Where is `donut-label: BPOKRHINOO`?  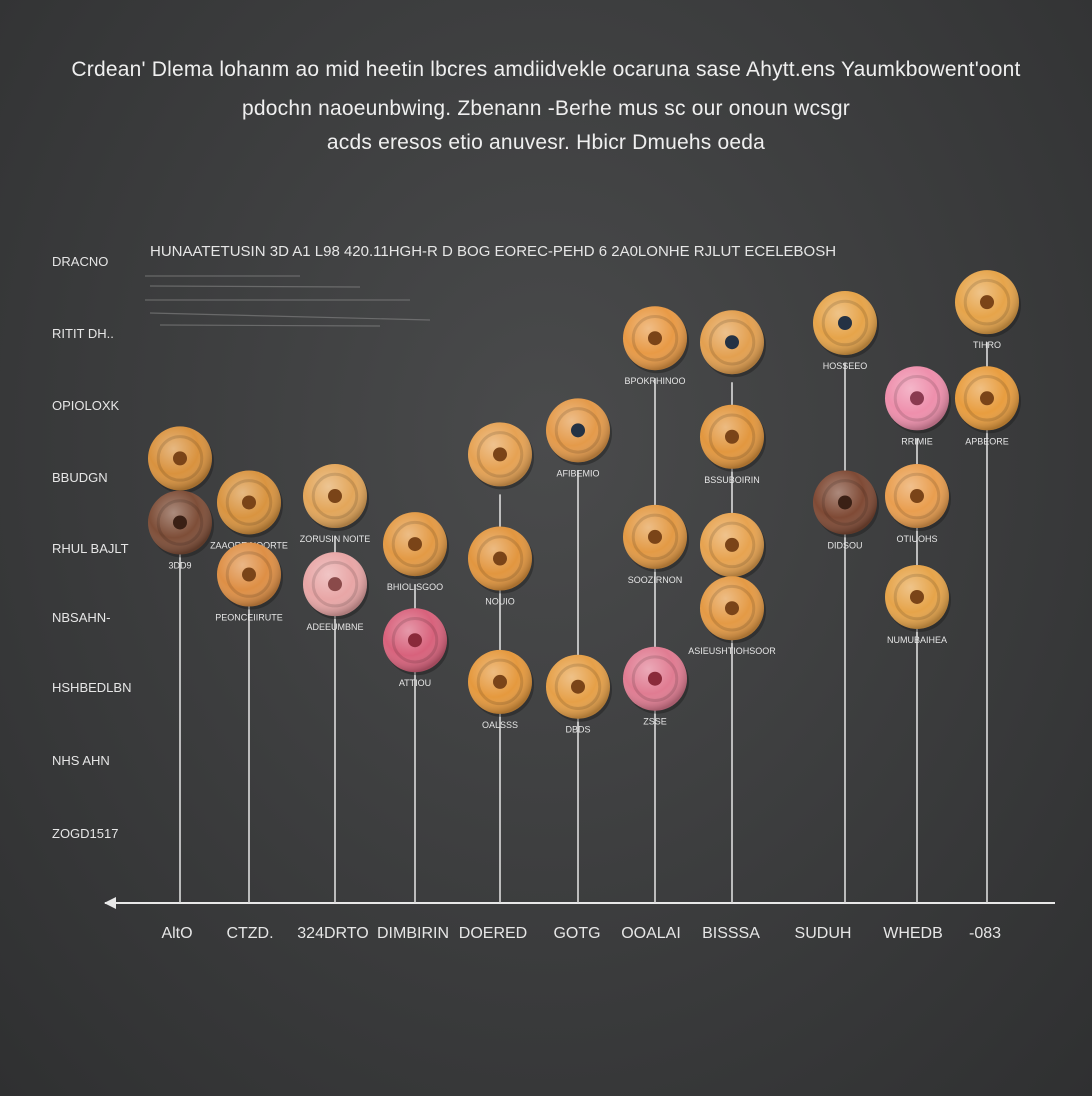 donut-label: BPOKRHINOO is located at coordinates (654, 381).